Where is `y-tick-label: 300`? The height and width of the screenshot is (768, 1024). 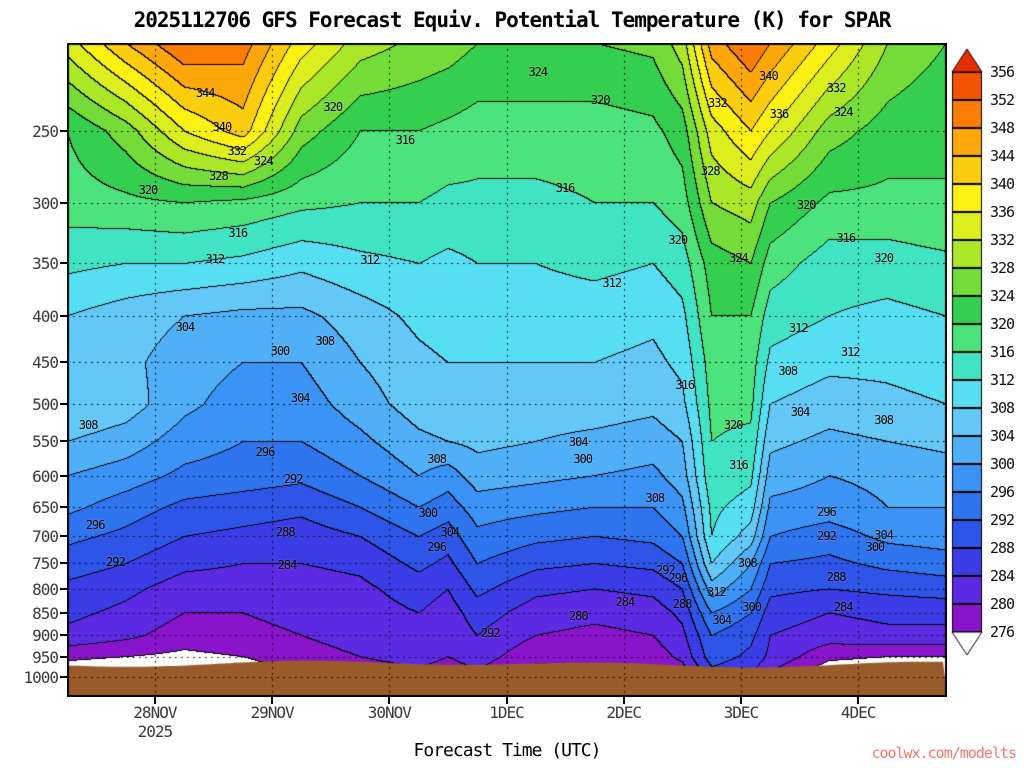
y-tick-label: 300 is located at coordinates (45, 203).